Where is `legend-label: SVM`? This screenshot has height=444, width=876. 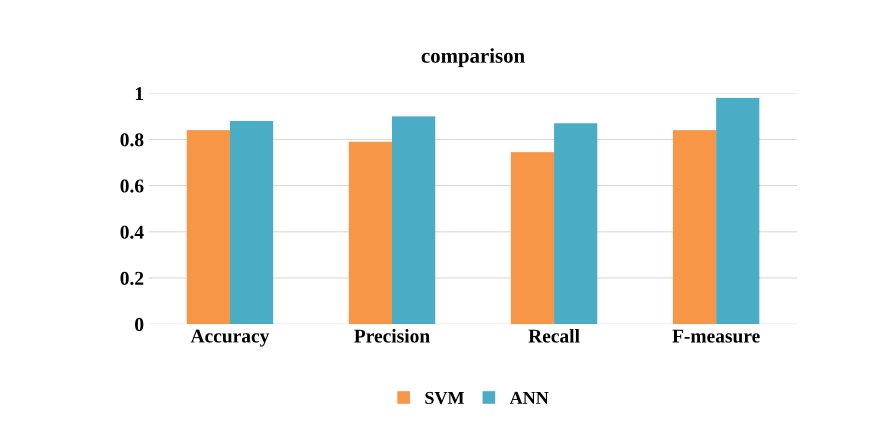 legend-label: SVM is located at coordinates (444, 398).